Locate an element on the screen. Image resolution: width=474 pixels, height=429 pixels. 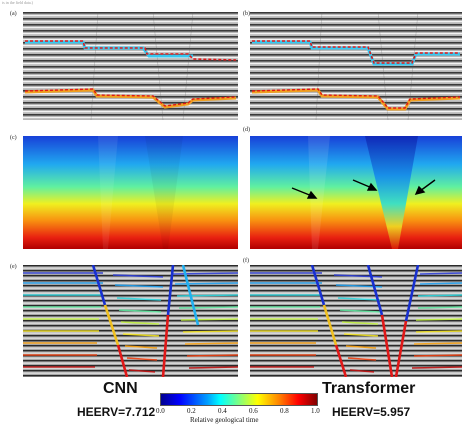
seismic-panel-a is located at coordinates (130, 66).